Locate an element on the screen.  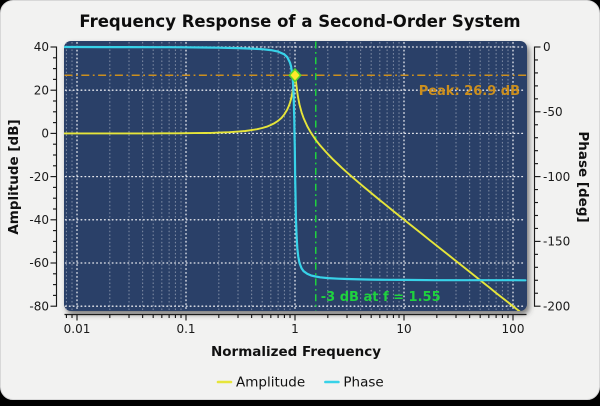
cutoff-annotation: -3 dB at f = 1.55 is located at coordinates (381, 297).